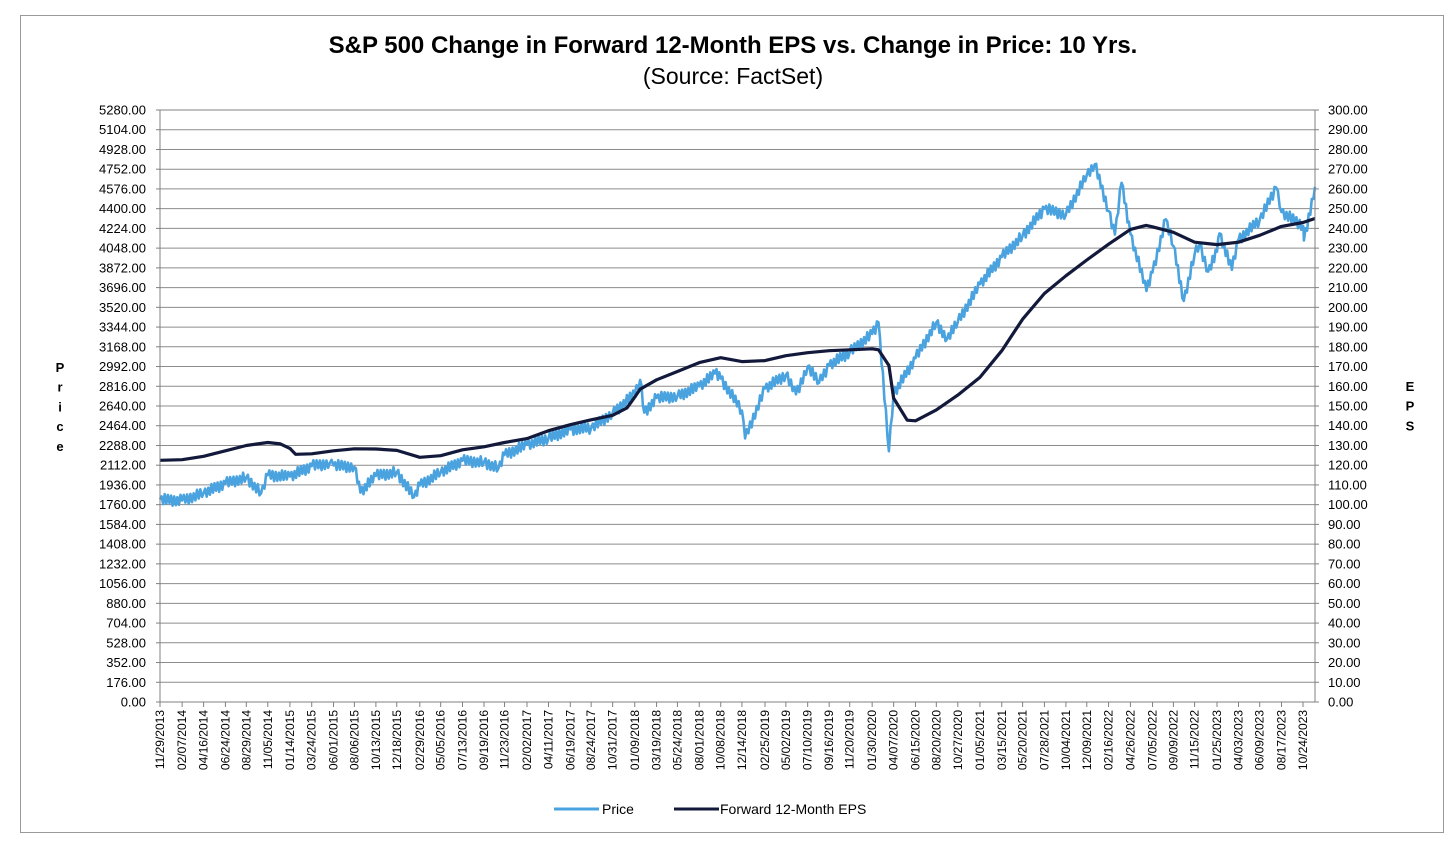  Describe the element at coordinates (1344, 603) in the screenshot. I see `y-tick-label-right: 50.00` at that location.